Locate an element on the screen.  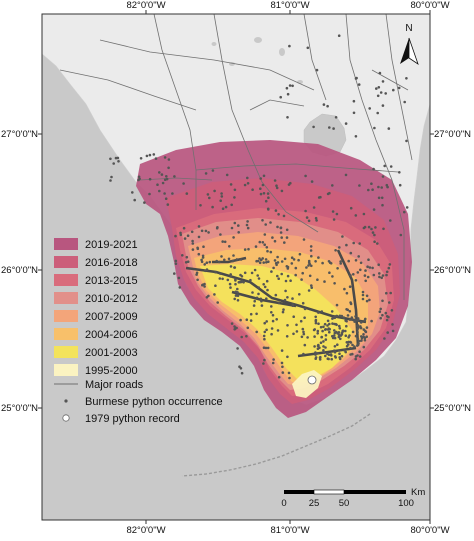
python-record-1979-marker is located at coordinates (312, 380).